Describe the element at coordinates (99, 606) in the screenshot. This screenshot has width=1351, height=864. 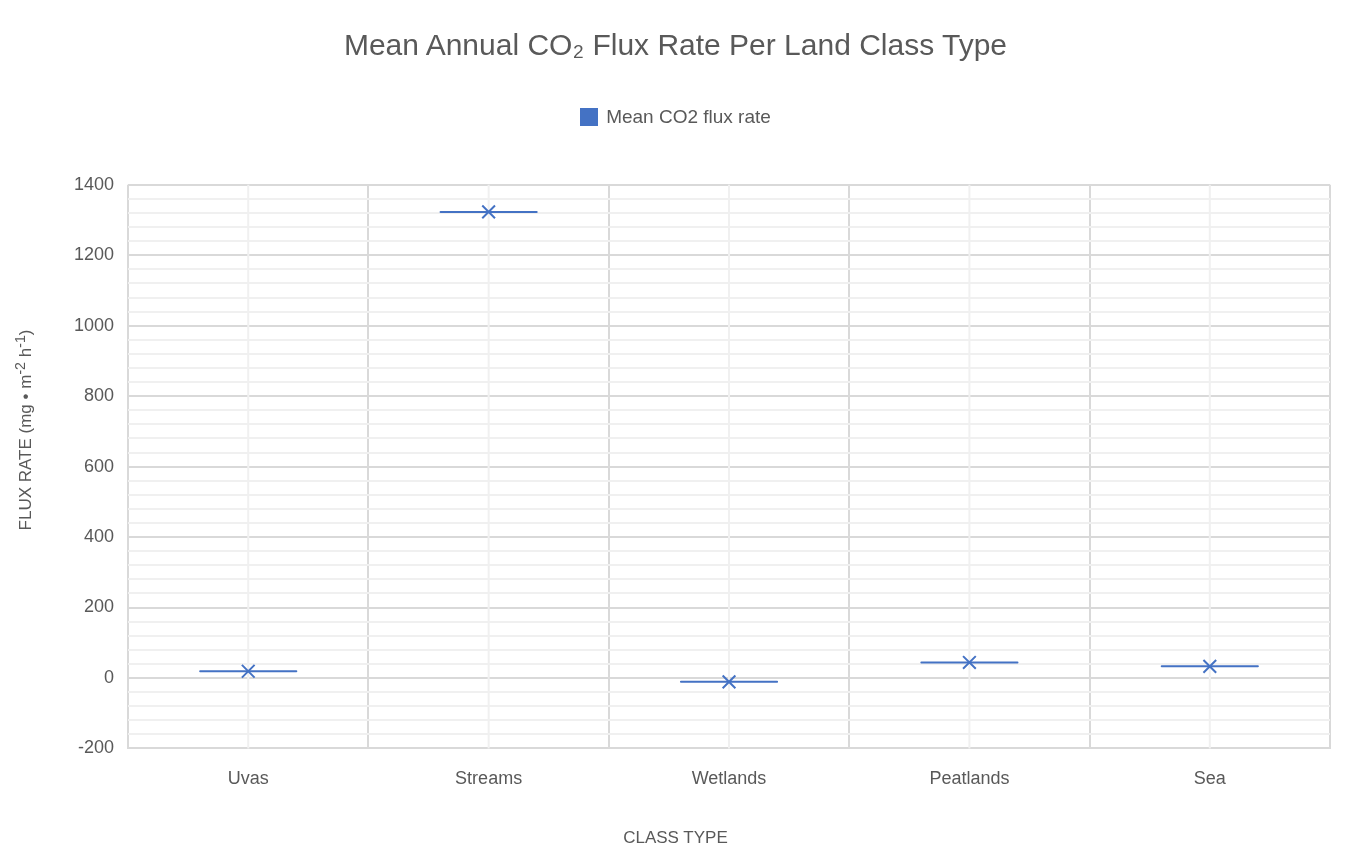
I see `y-tick-label: 200` at that location.